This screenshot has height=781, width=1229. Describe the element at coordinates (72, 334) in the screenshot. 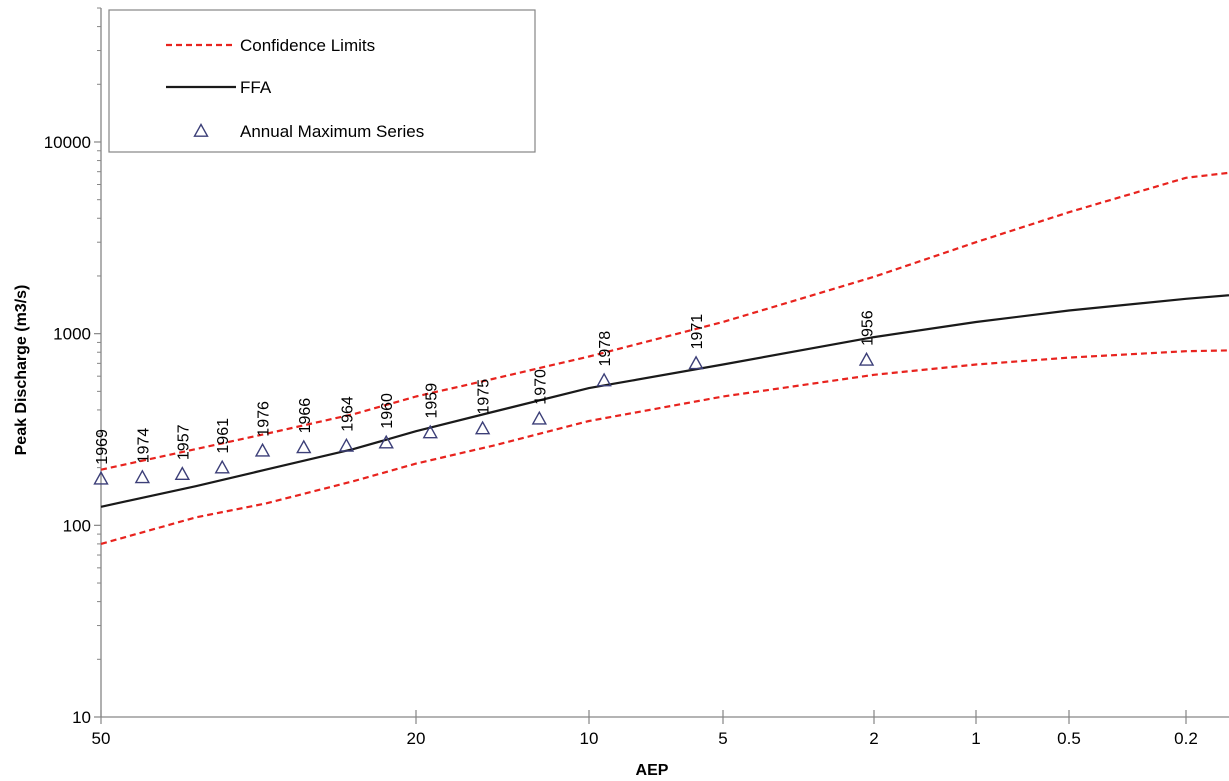

I see `y-tick-label: 1000` at that location.